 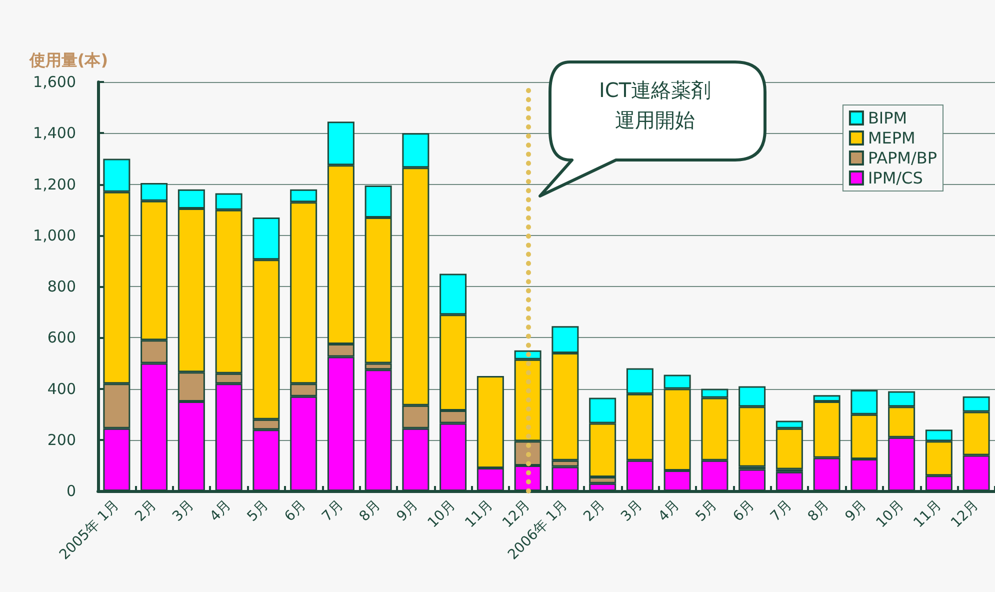 I want to click on legend-label: MEPM, so click(x=892, y=138).